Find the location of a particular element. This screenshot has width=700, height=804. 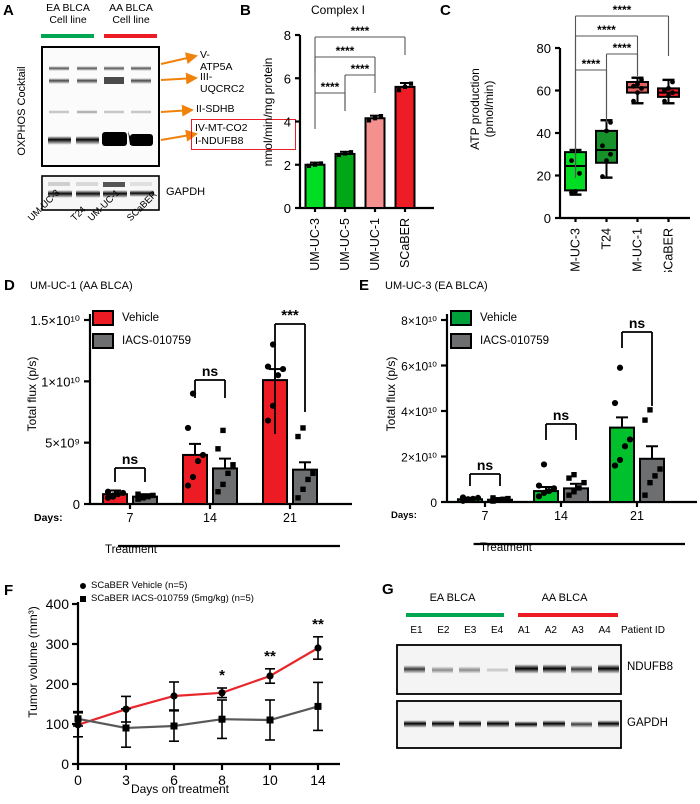

y-tick-label: 400 is located at coordinates (58, 604).